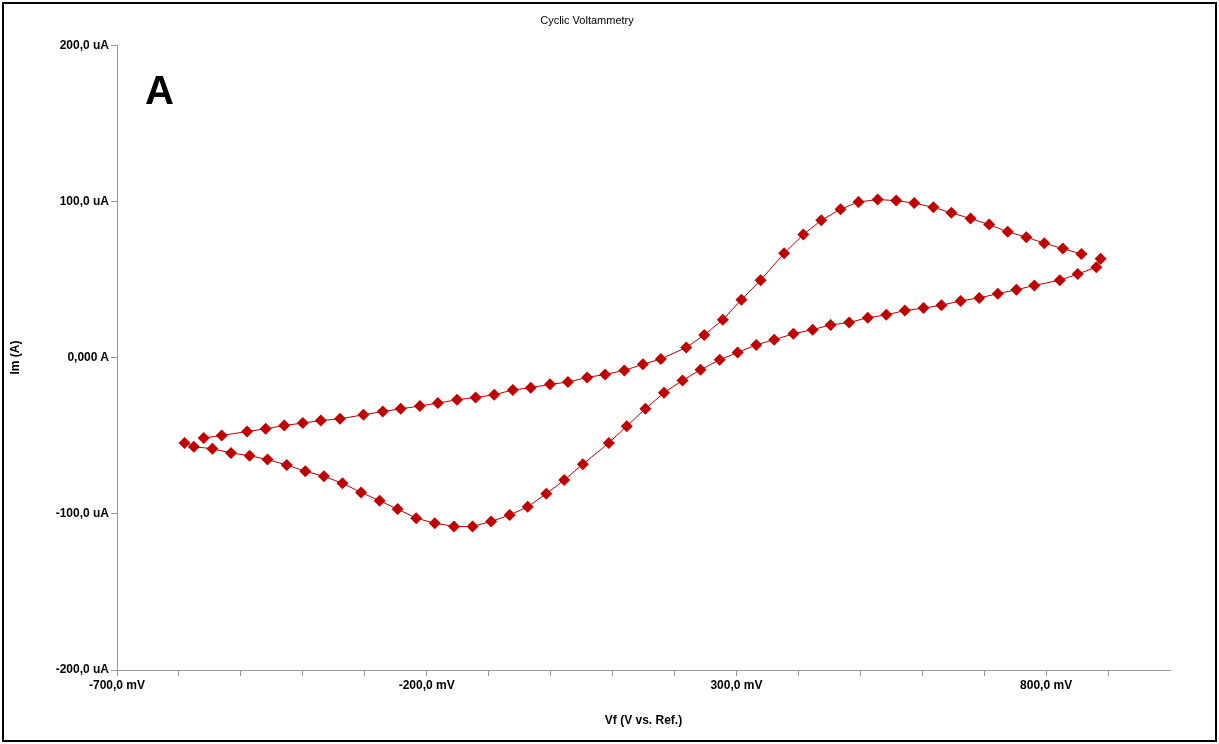  I want to click on chart-title: Cyclic Voltammetry, so click(587, 19).